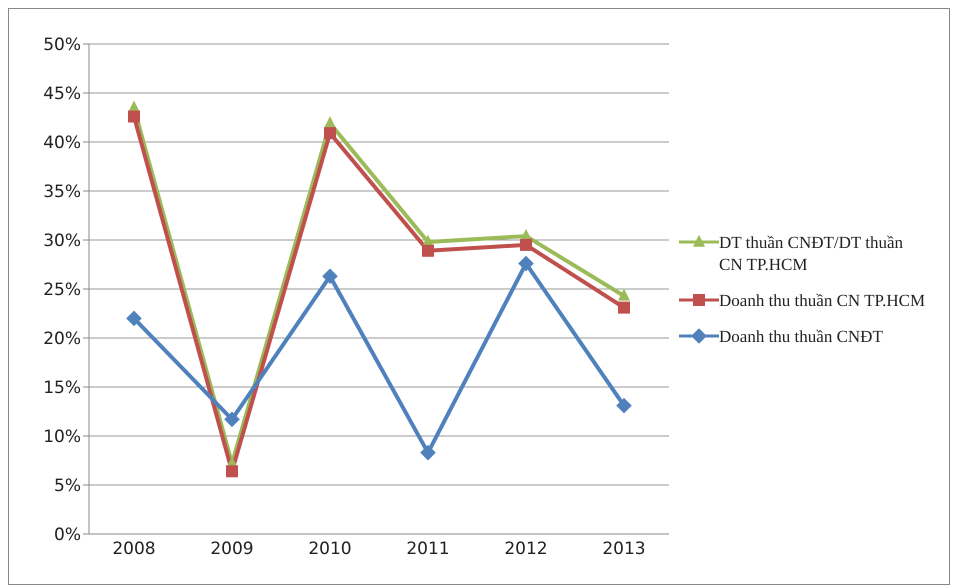 The width and height of the screenshot is (958, 585). What do you see at coordinates (822, 301) in the screenshot?
I see `legend-label: Doanh thu thuần CN TP.HCM` at bounding box center [822, 301].